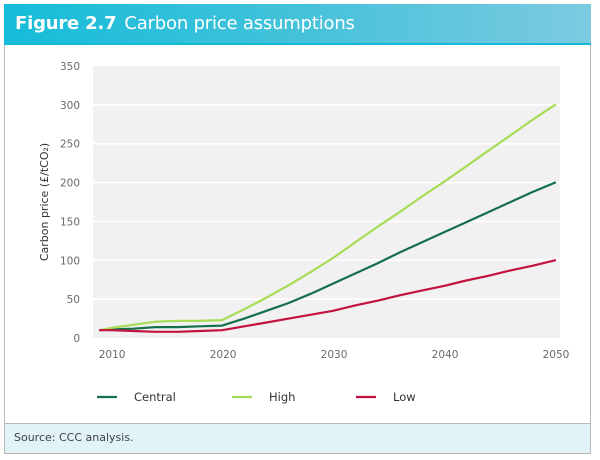  I want to click on x-tick-label: 2030, so click(334, 355).